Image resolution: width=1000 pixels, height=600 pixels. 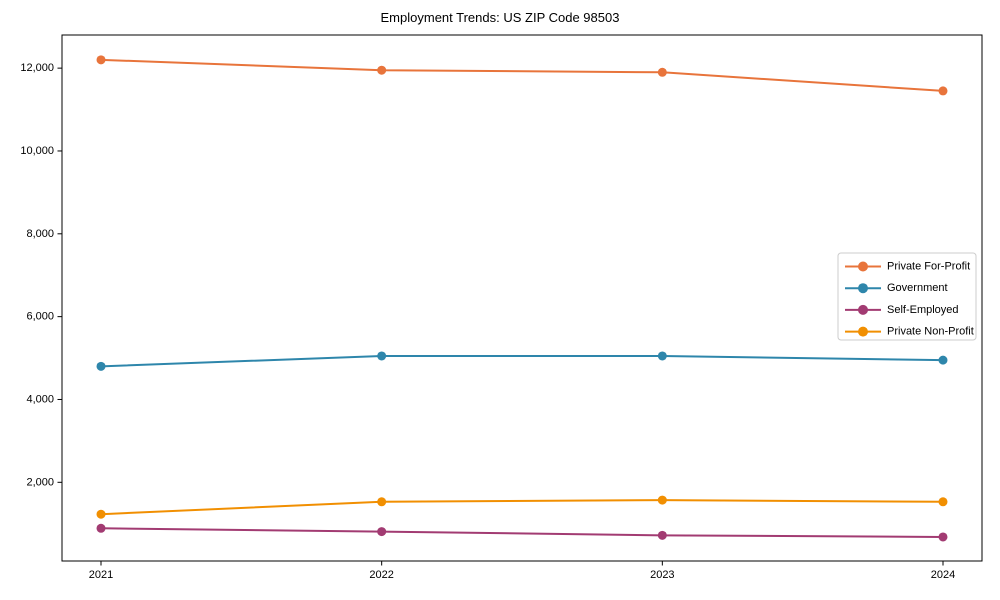 What do you see at coordinates (40, 399) in the screenshot?
I see `y-tick-label: 4,000` at bounding box center [40, 399].